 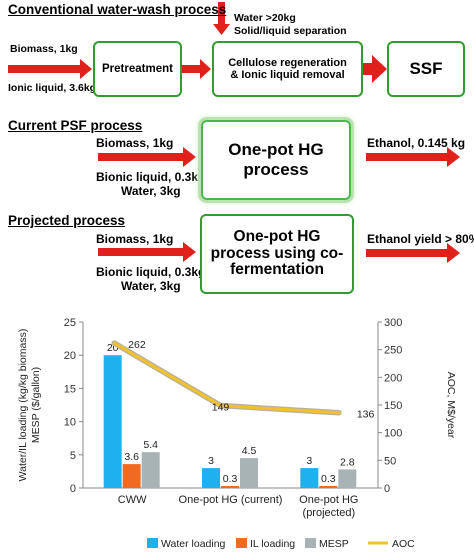 What do you see at coordinates (73, 489) in the screenshot?
I see `y-tick-label: 0` at bounding box center [73, 489].